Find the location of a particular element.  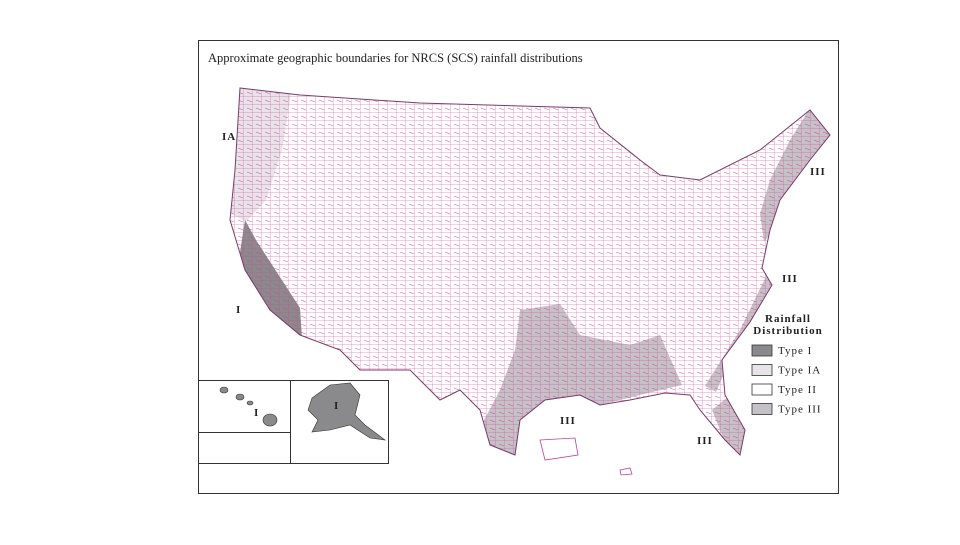

legend-label: Type IA is located at coordinates (799, 371).